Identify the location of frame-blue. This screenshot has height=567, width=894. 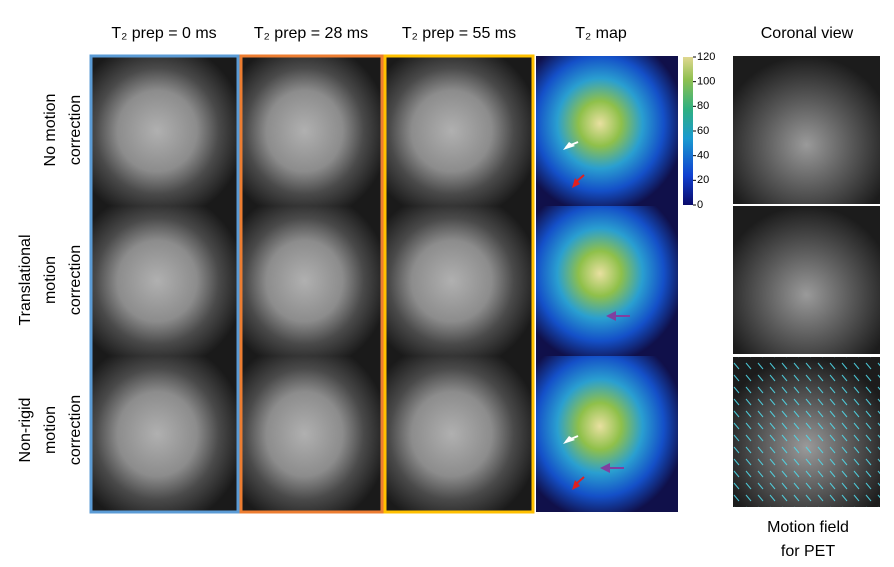
(164, 284).